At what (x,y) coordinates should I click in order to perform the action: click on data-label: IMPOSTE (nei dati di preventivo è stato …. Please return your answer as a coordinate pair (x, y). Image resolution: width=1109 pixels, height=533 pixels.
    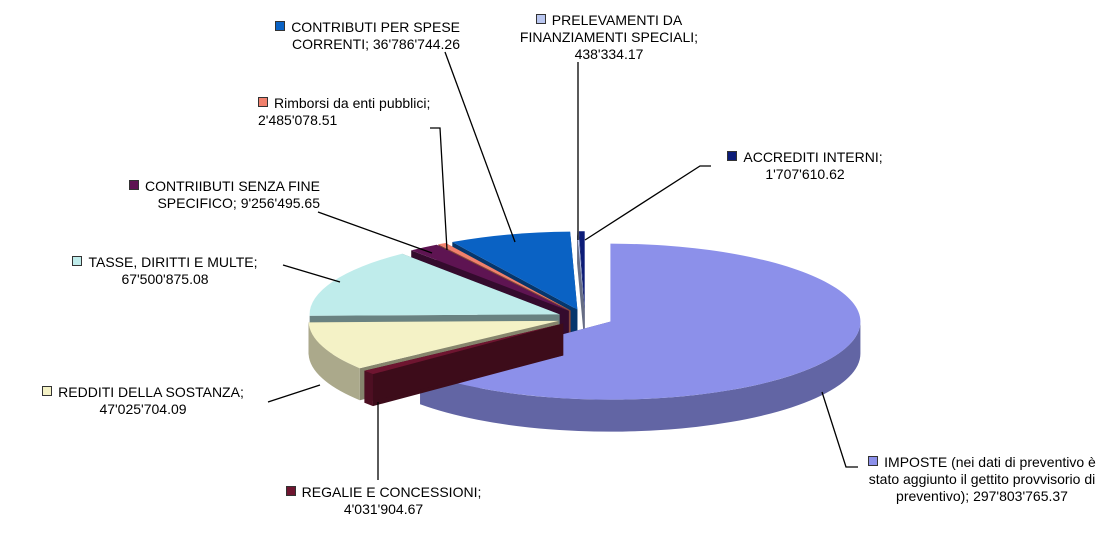
    Looking at the image, I should click on (982, 479).